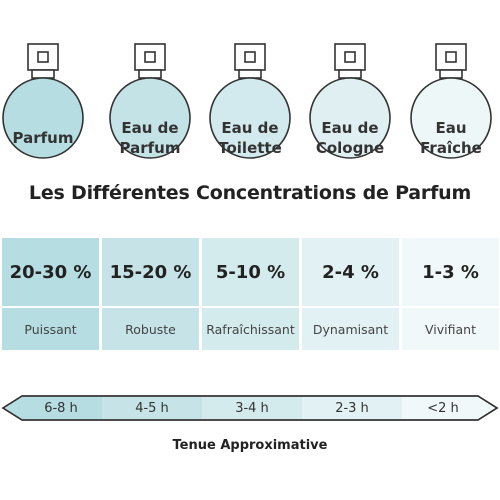  Describe the element at coordinates (450, 329) in the screenshot. I see `concentration-descriptor: Vivifiant` at that location.